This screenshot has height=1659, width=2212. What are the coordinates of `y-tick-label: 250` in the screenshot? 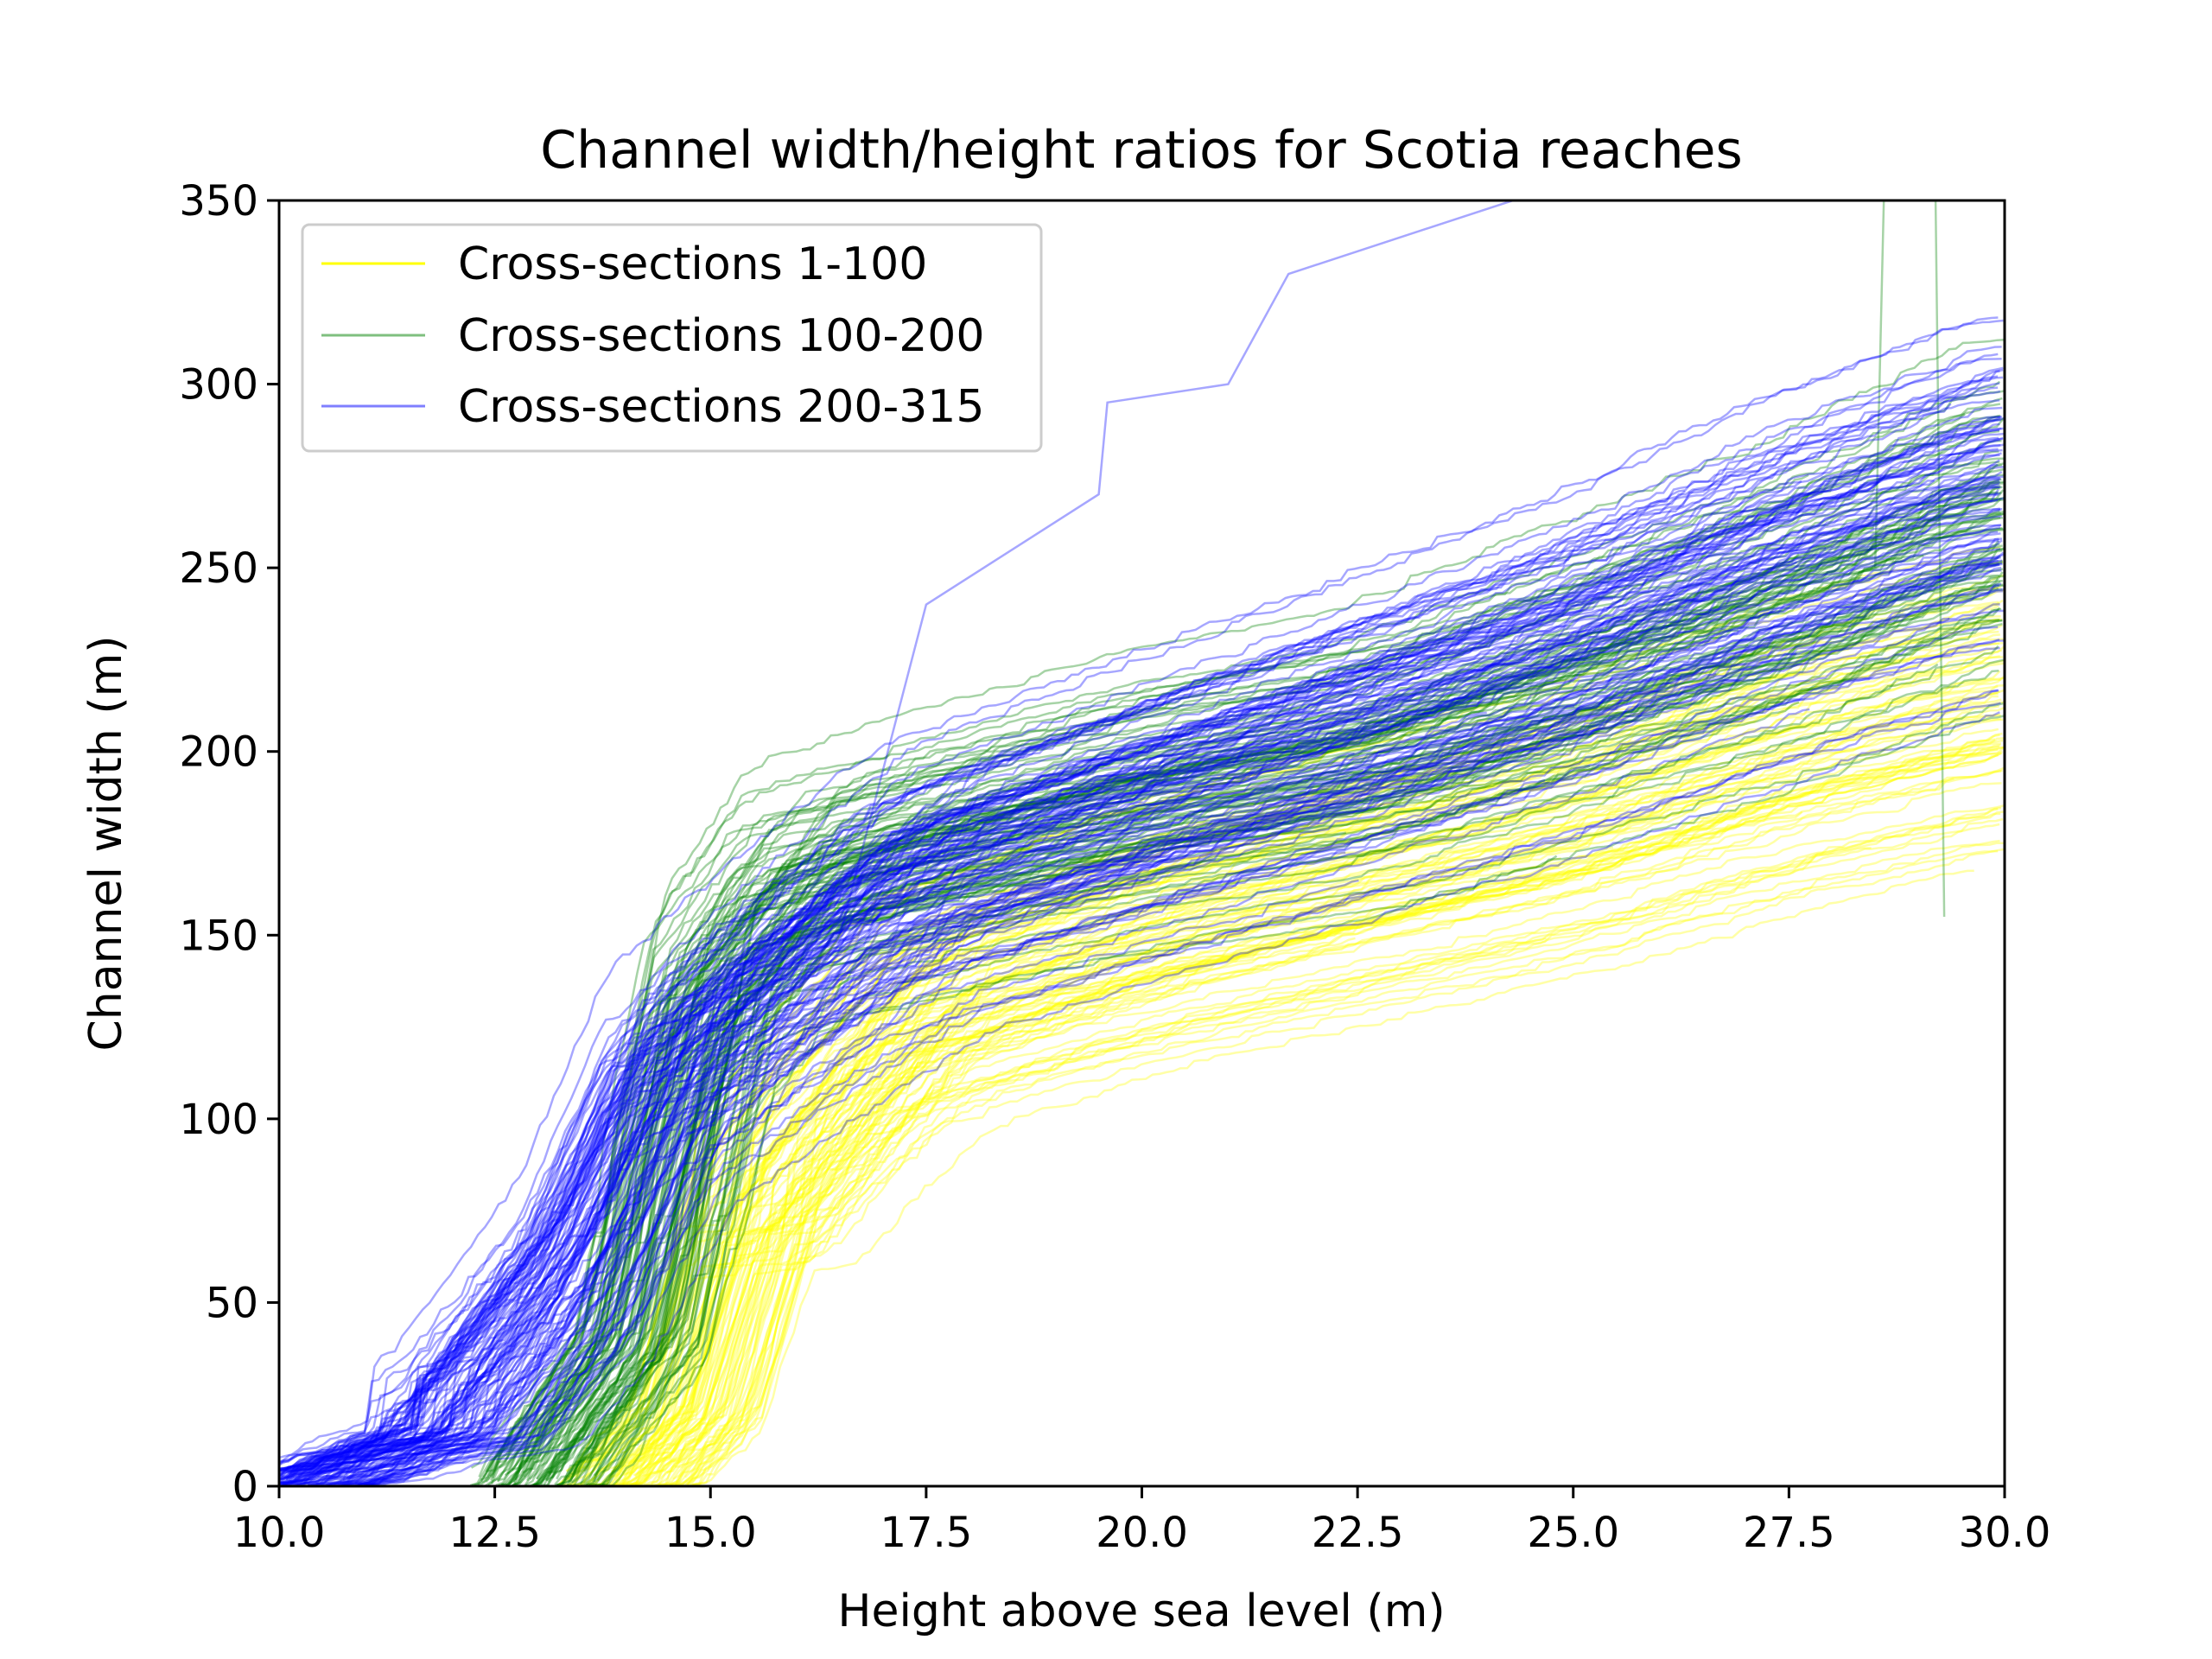 It's located at (218, 568).